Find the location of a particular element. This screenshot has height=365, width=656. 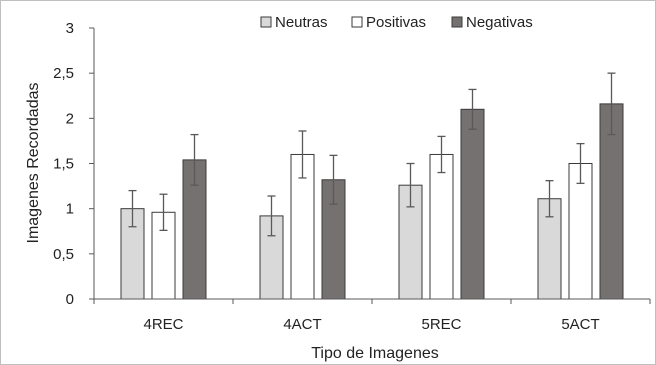

legend-swatch-negativas is located at coordinates (457, 22).